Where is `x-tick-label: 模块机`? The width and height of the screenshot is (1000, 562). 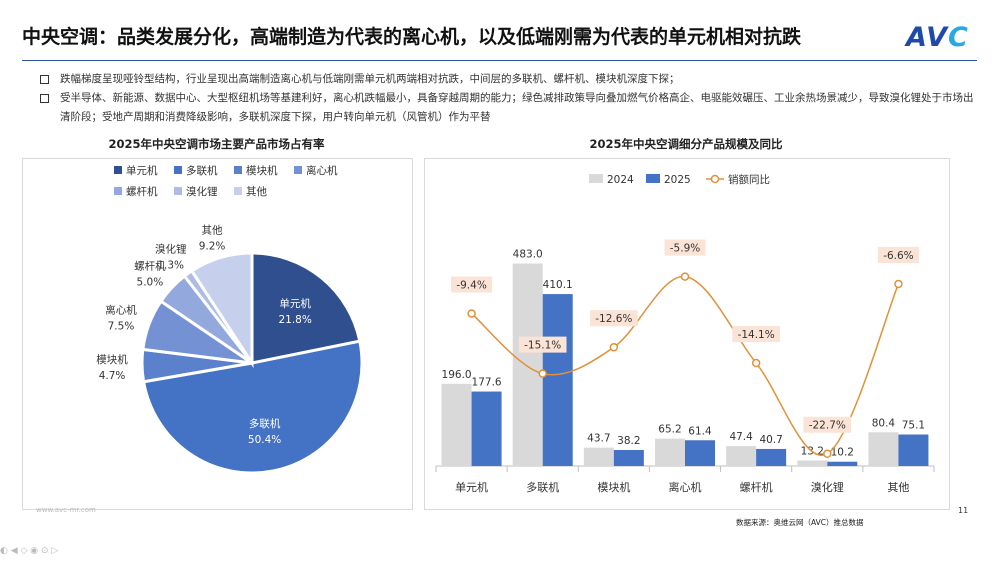 x-tick-label: 模块机 is located at coordinates (613, 487).